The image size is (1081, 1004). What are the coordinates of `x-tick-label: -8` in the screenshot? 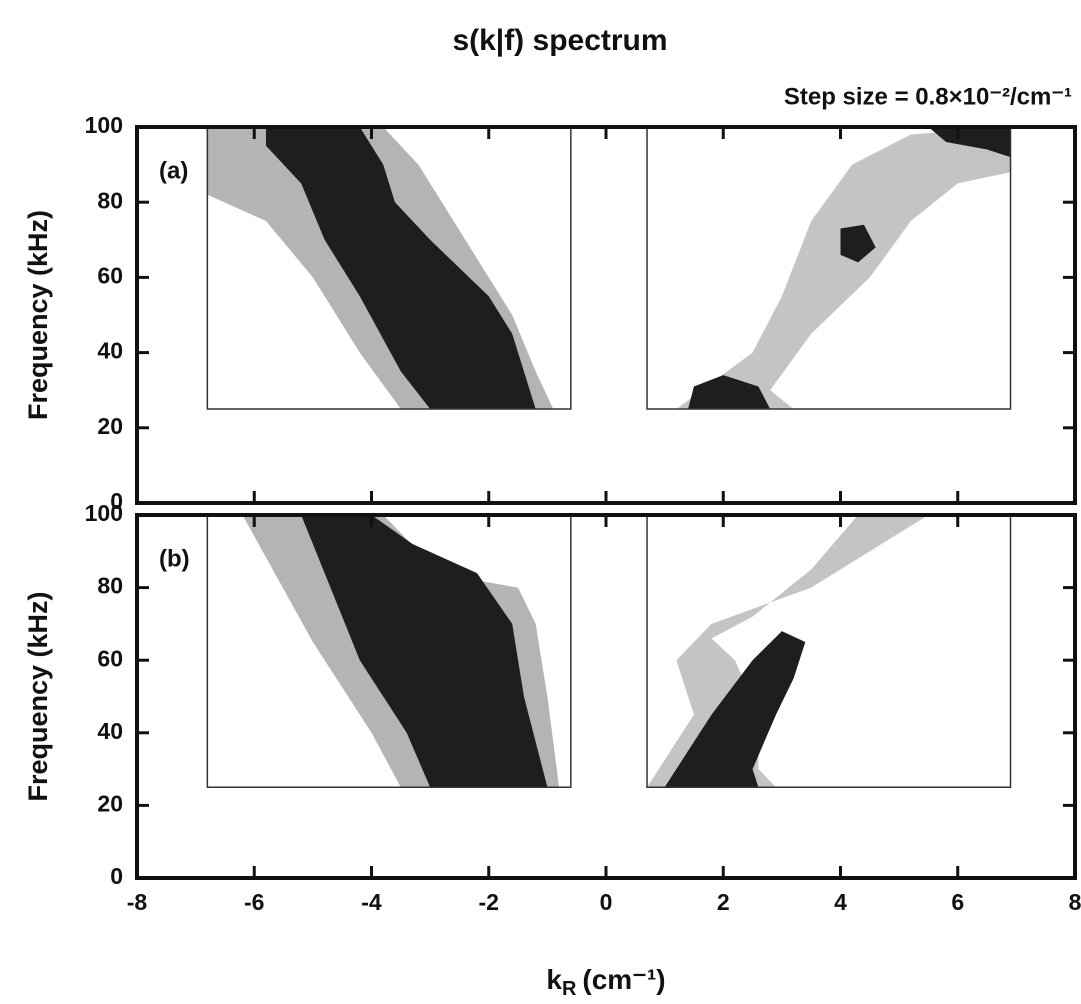 It's located at (137, 902).